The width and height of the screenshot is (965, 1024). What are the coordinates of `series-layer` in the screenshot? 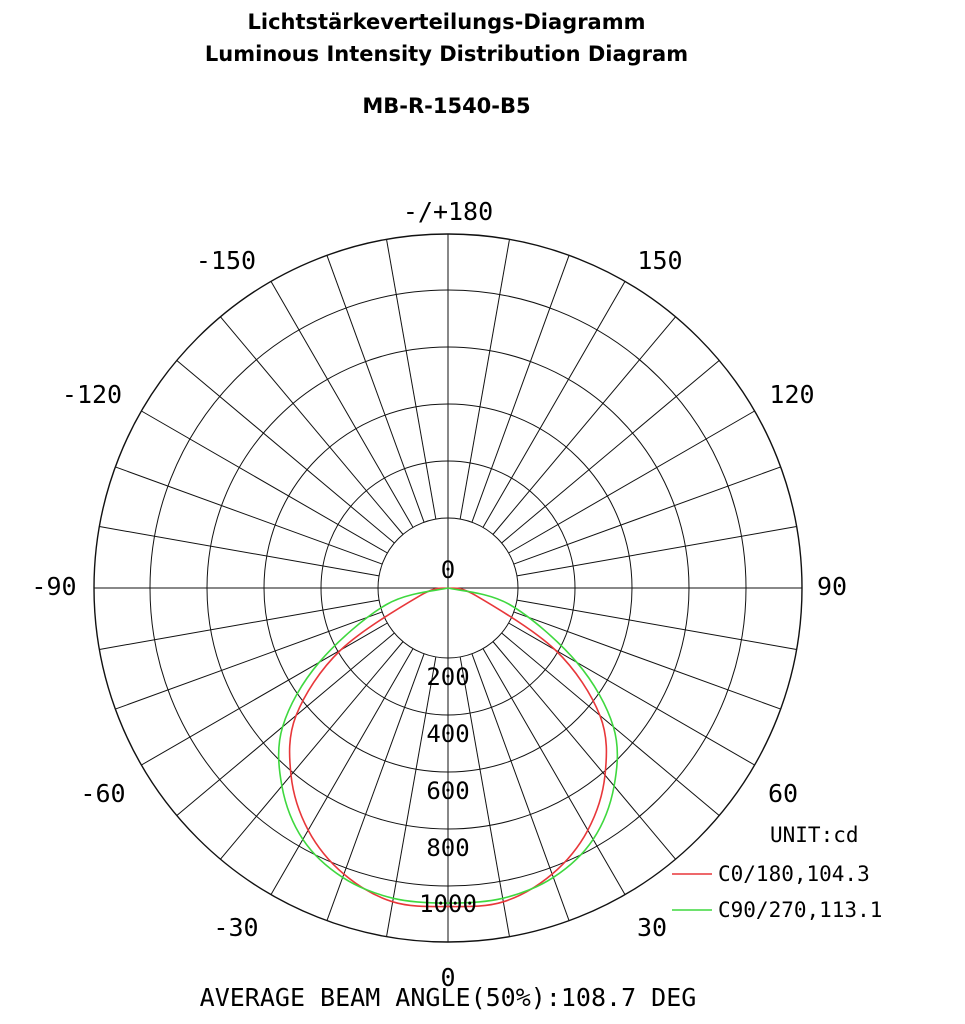 It's located at (448, 747).